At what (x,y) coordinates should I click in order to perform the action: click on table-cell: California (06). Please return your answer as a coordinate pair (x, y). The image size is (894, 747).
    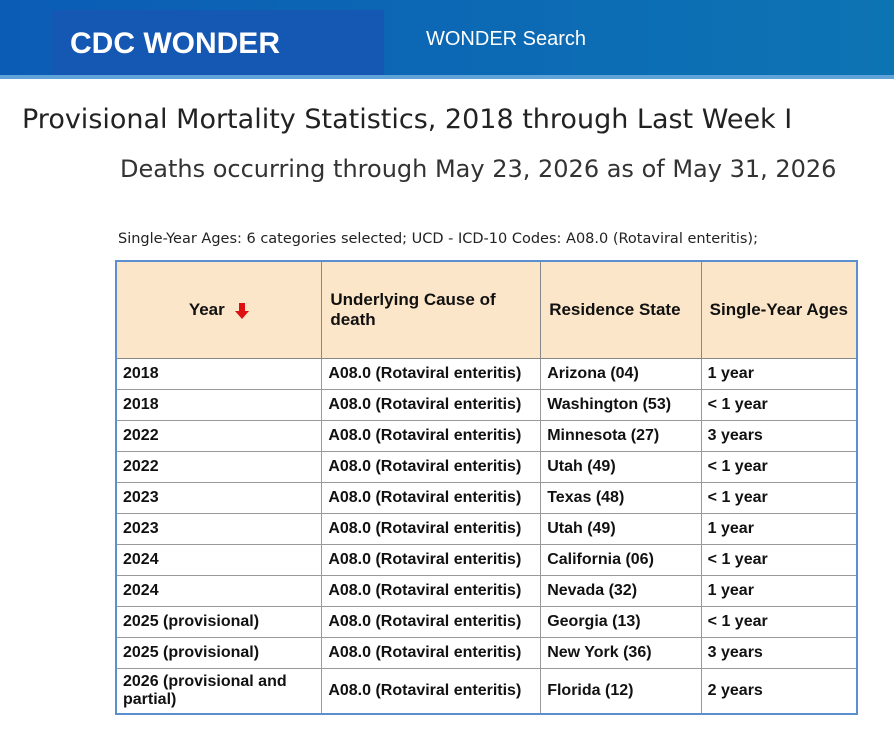
    Looking at the image, I should click on (621, 560).